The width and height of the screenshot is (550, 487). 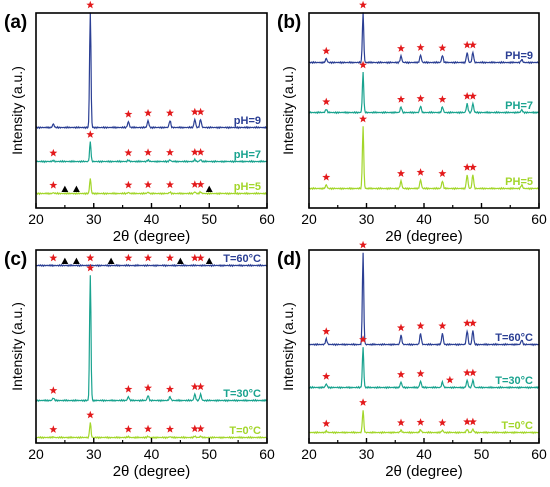 What do you see at coordinates (247, 121) in the screenshot?
I see `series-label: pH=9` at bounding box center [247, 121].